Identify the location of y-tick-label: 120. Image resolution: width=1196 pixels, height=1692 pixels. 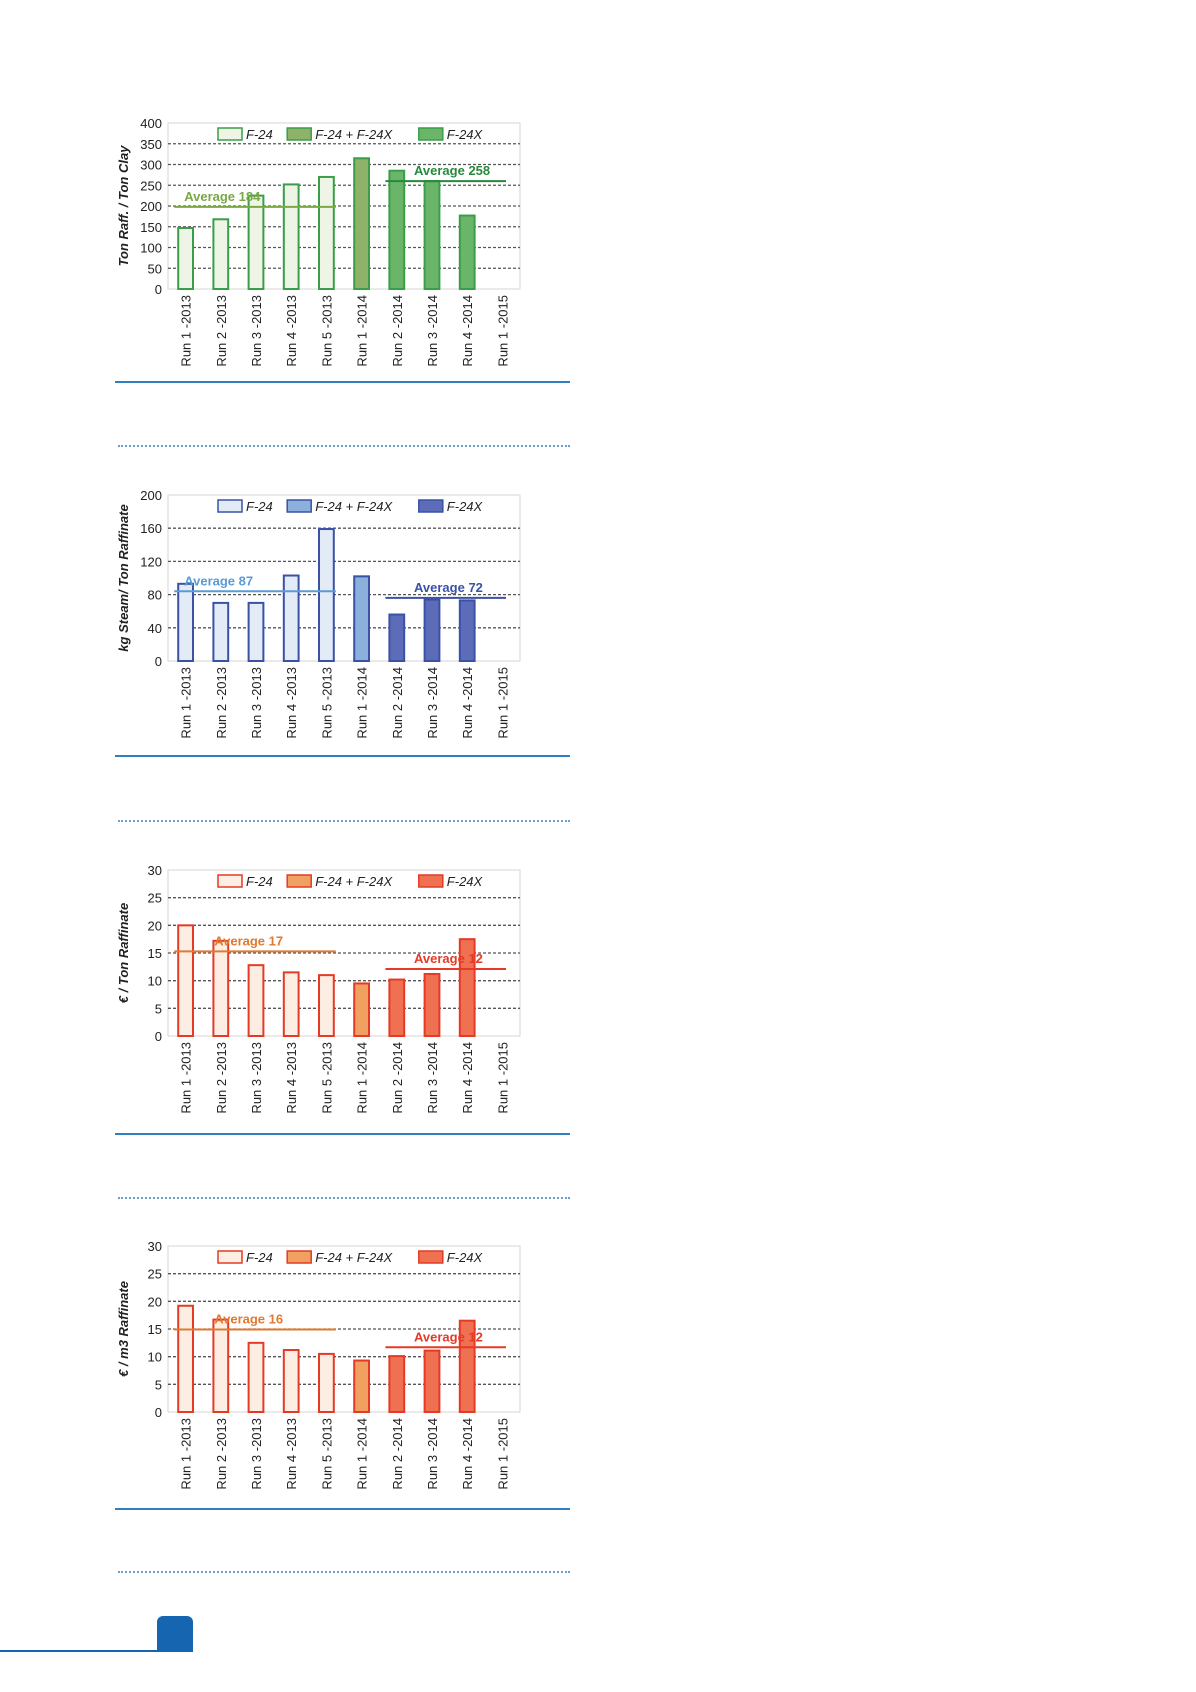
(151, 561).